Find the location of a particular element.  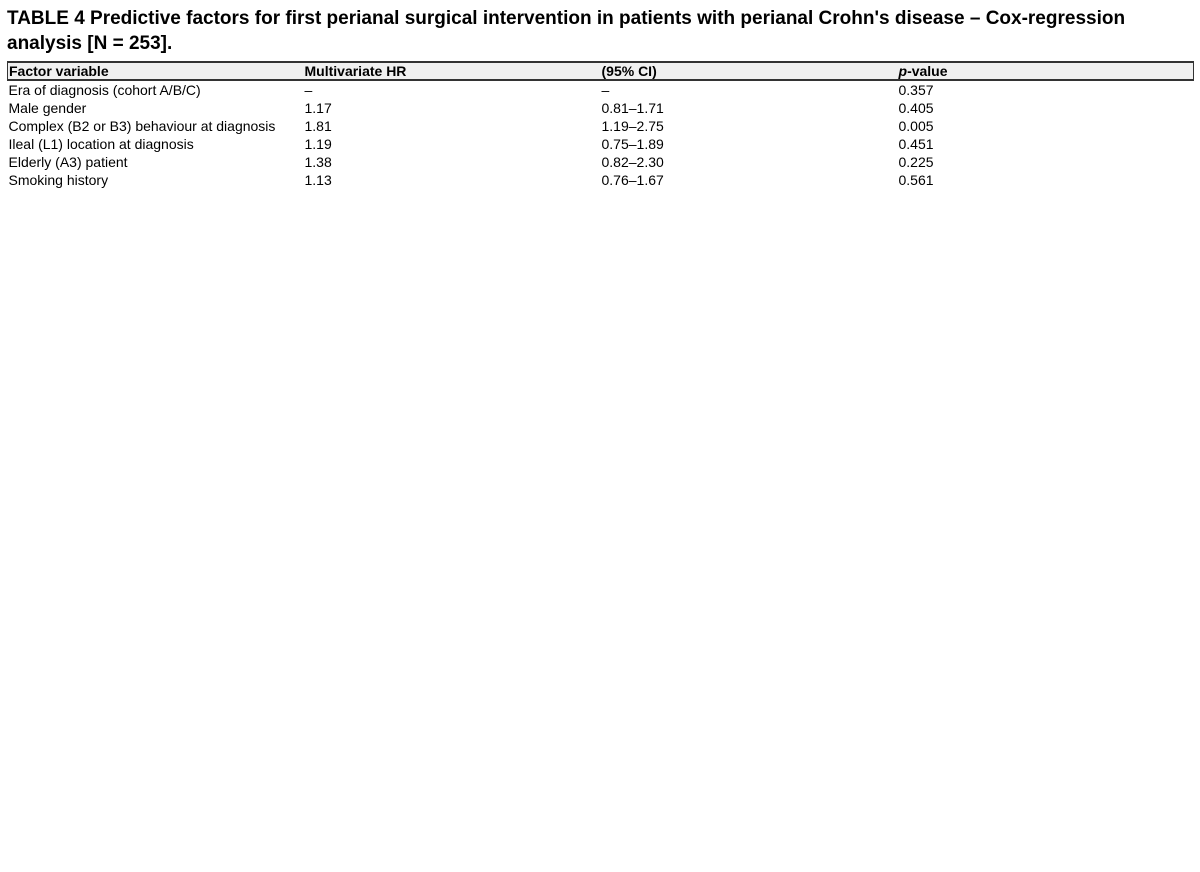

table-cell: 0.81–1.71 is located at coordinates (632, 108).